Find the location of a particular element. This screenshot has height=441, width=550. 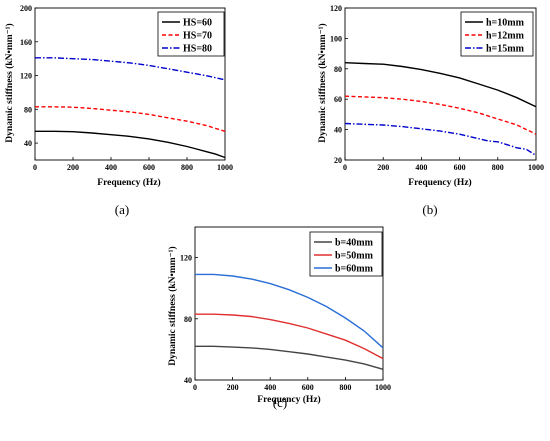

series-line-h-10mm is located at coordinates (440, 85).